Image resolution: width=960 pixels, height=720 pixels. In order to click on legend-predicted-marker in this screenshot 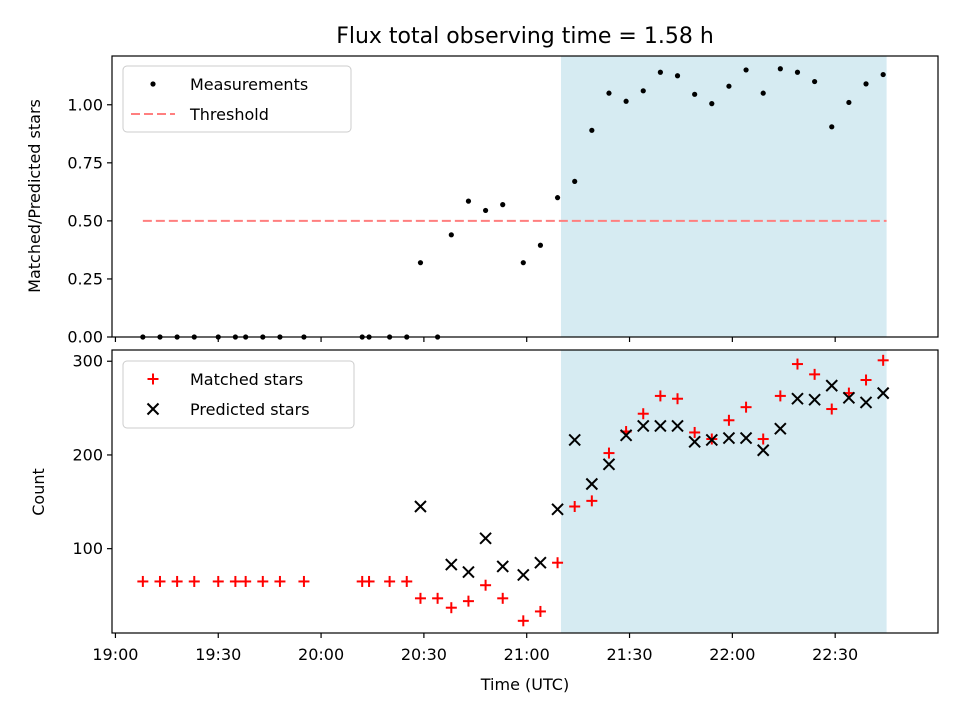, I will do `click(153, 409)`.